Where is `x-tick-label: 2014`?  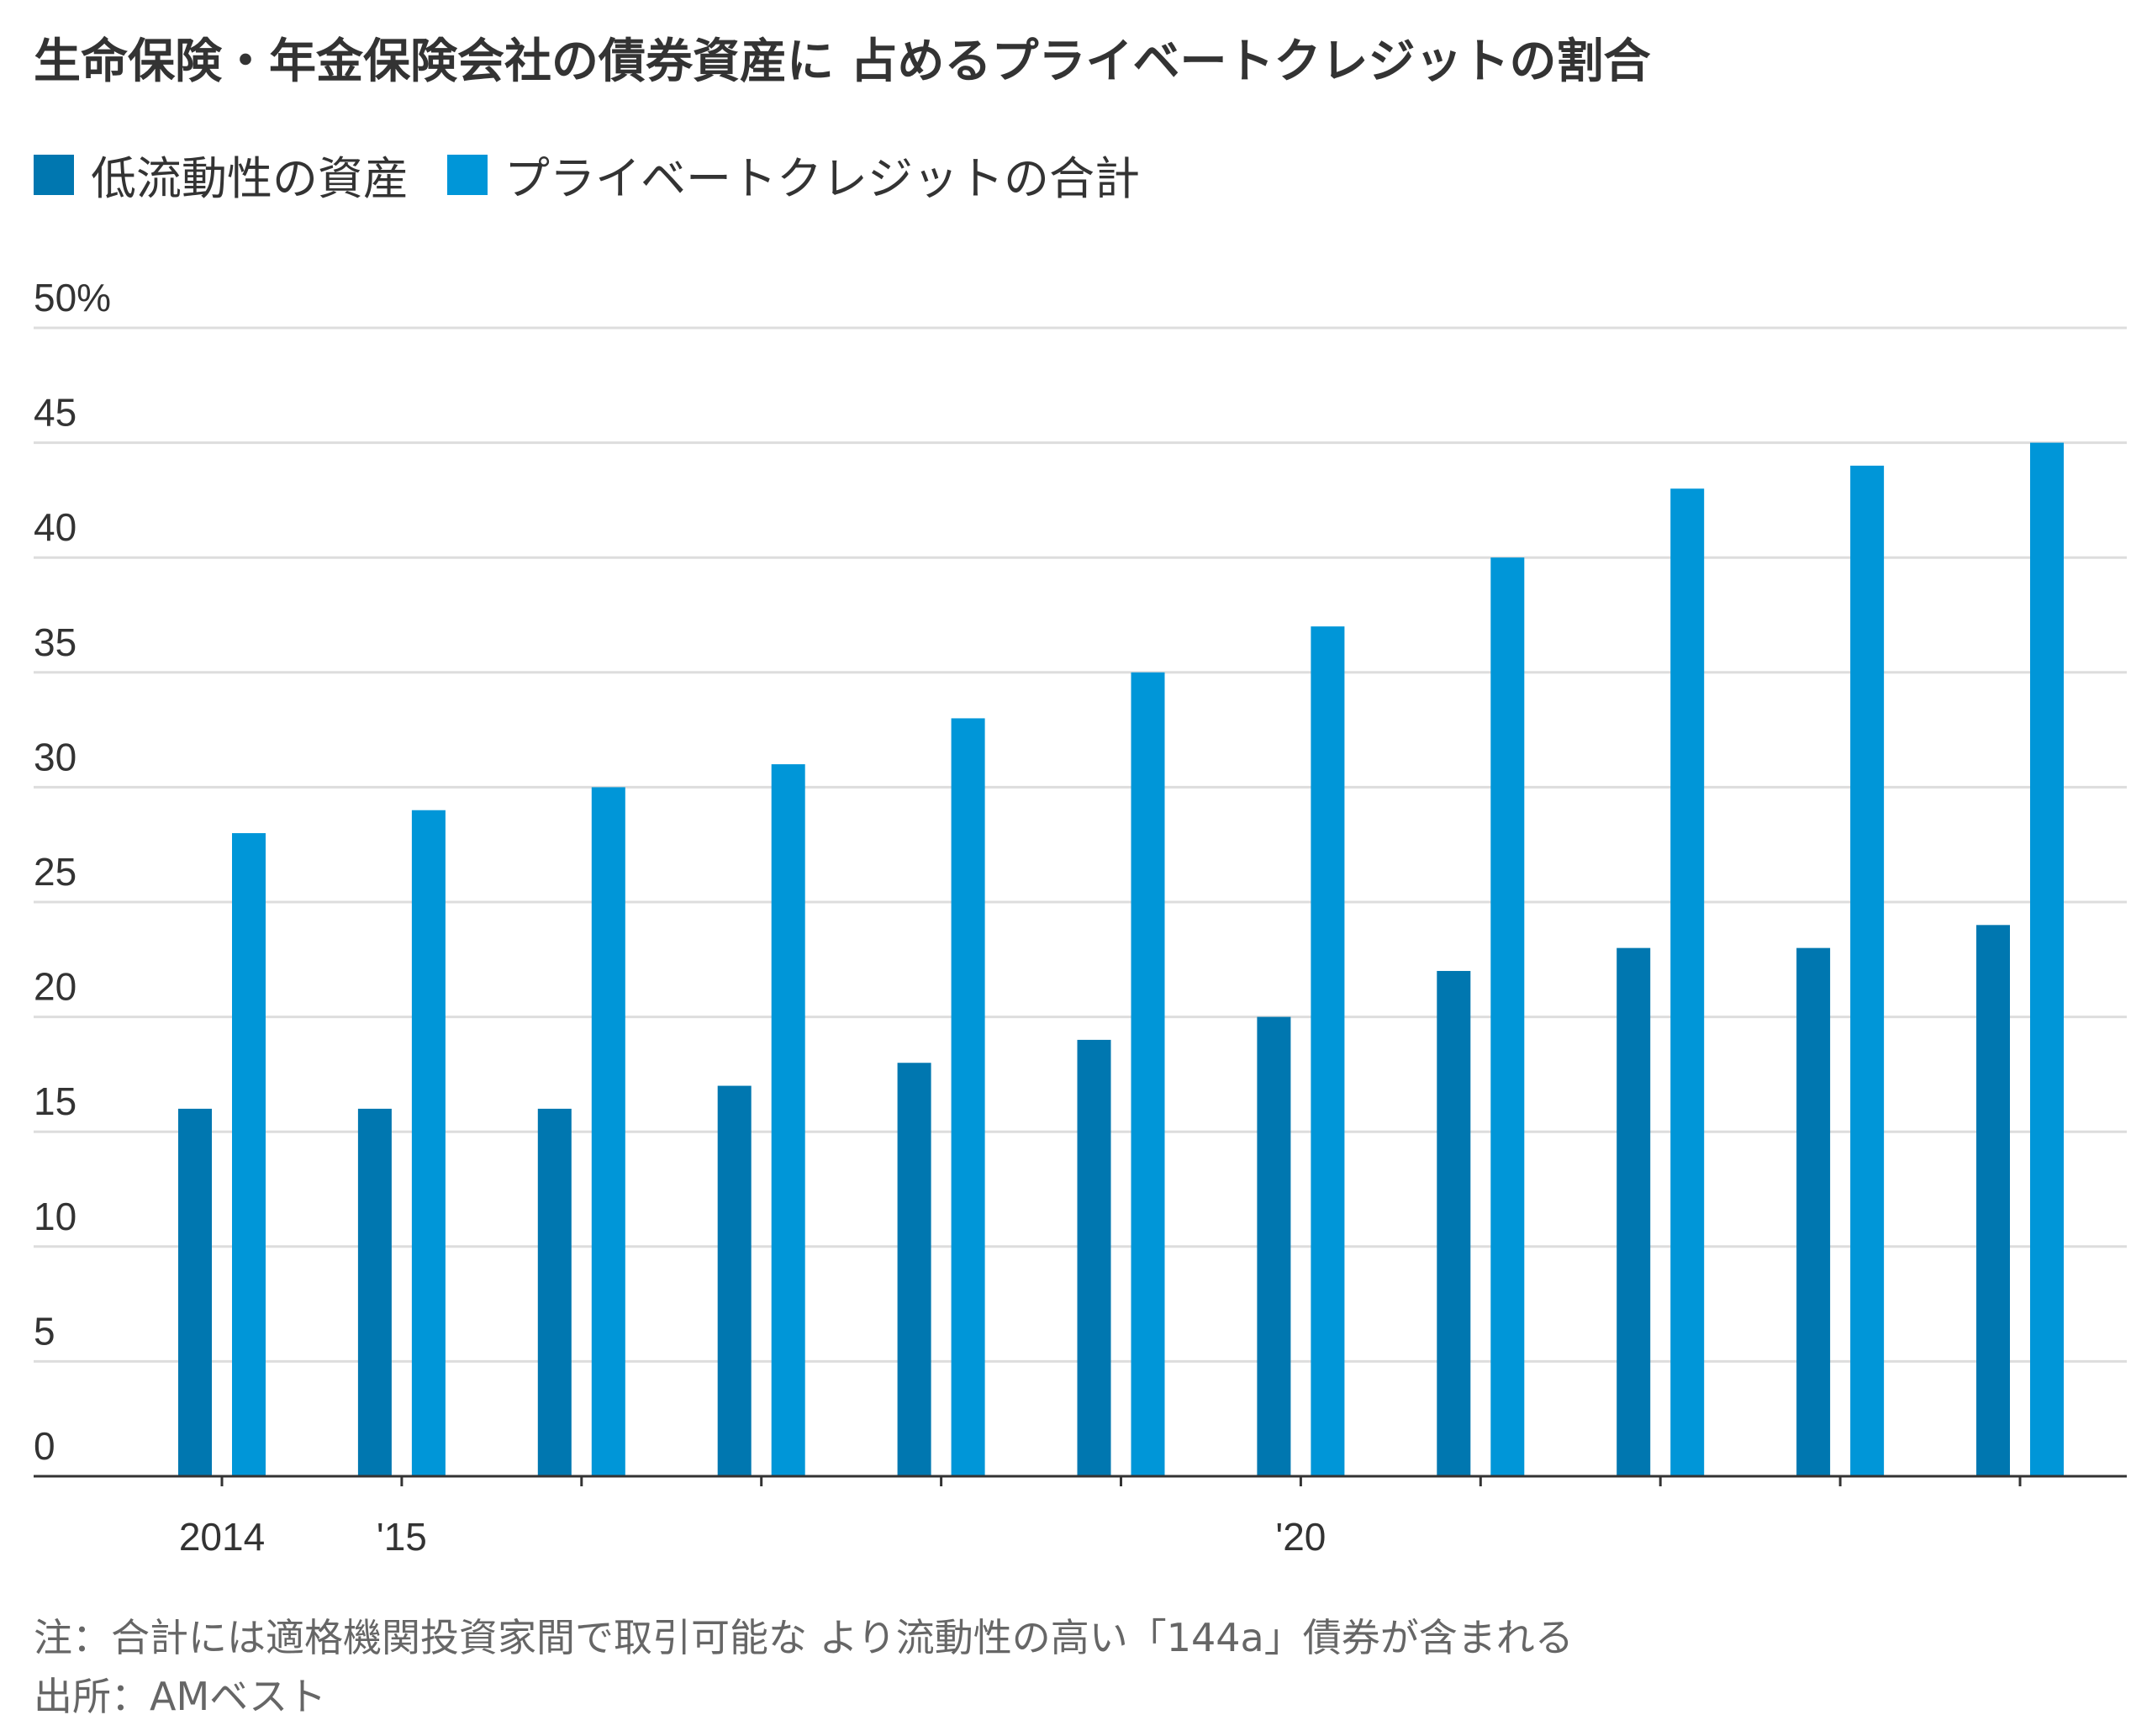 x-tick-label: 2014 is located at coordinates (222, 1537).